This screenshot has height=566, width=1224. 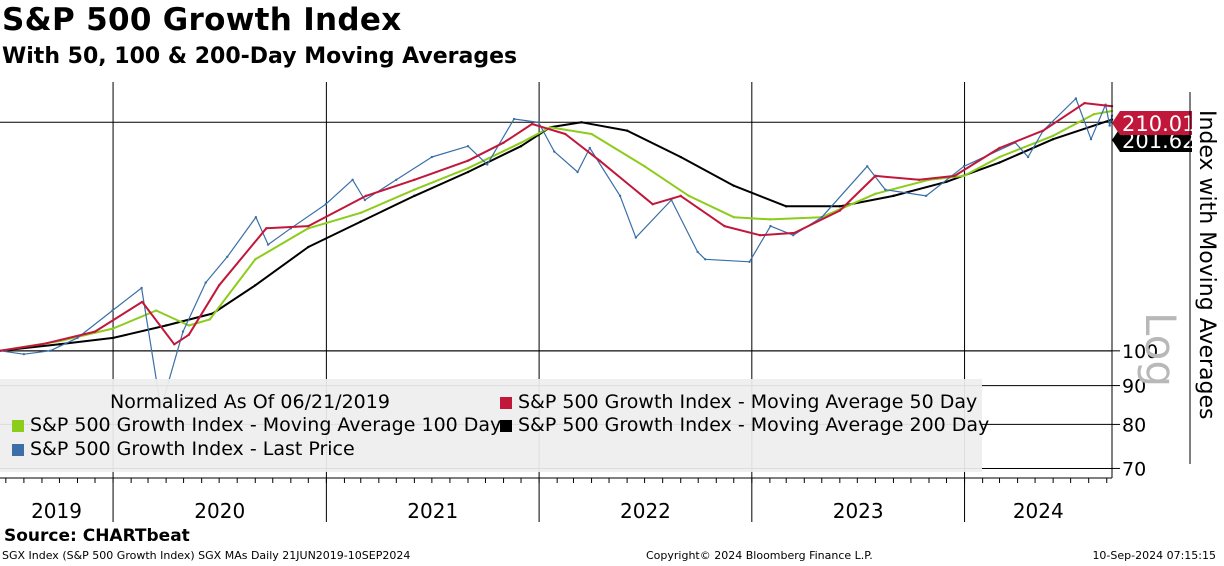 I want to click on x-year-label: 2021, so click(x=432, y=511).